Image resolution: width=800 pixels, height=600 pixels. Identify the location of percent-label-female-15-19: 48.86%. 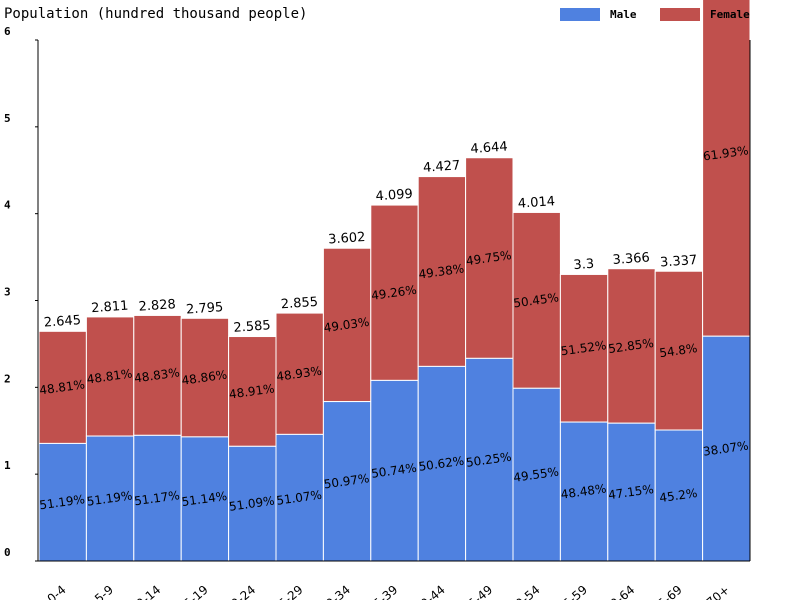
(204, 378).